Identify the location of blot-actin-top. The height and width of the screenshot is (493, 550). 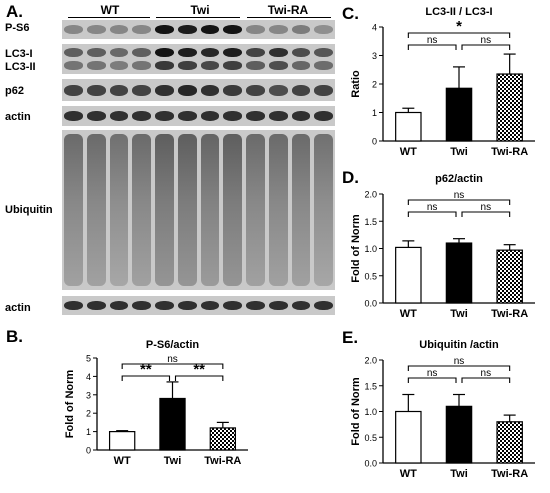
(198, 116).